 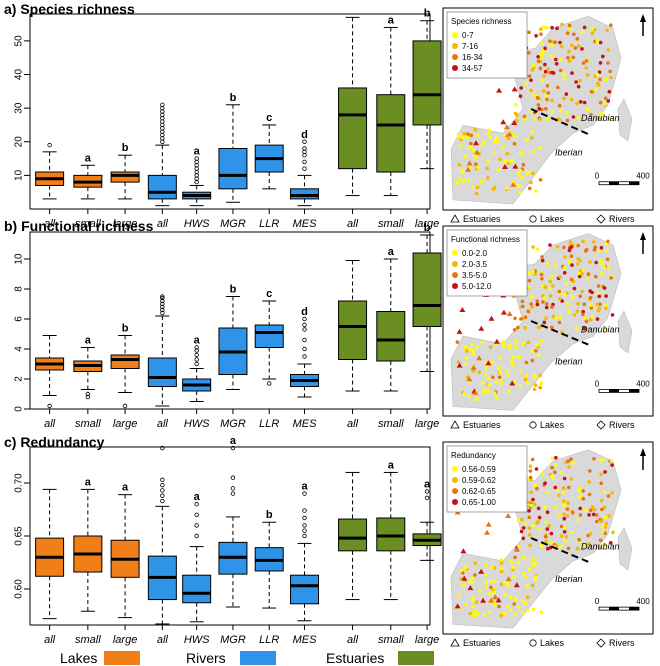 I want to click on map-legend-swatch, so click(x=455, y=286).